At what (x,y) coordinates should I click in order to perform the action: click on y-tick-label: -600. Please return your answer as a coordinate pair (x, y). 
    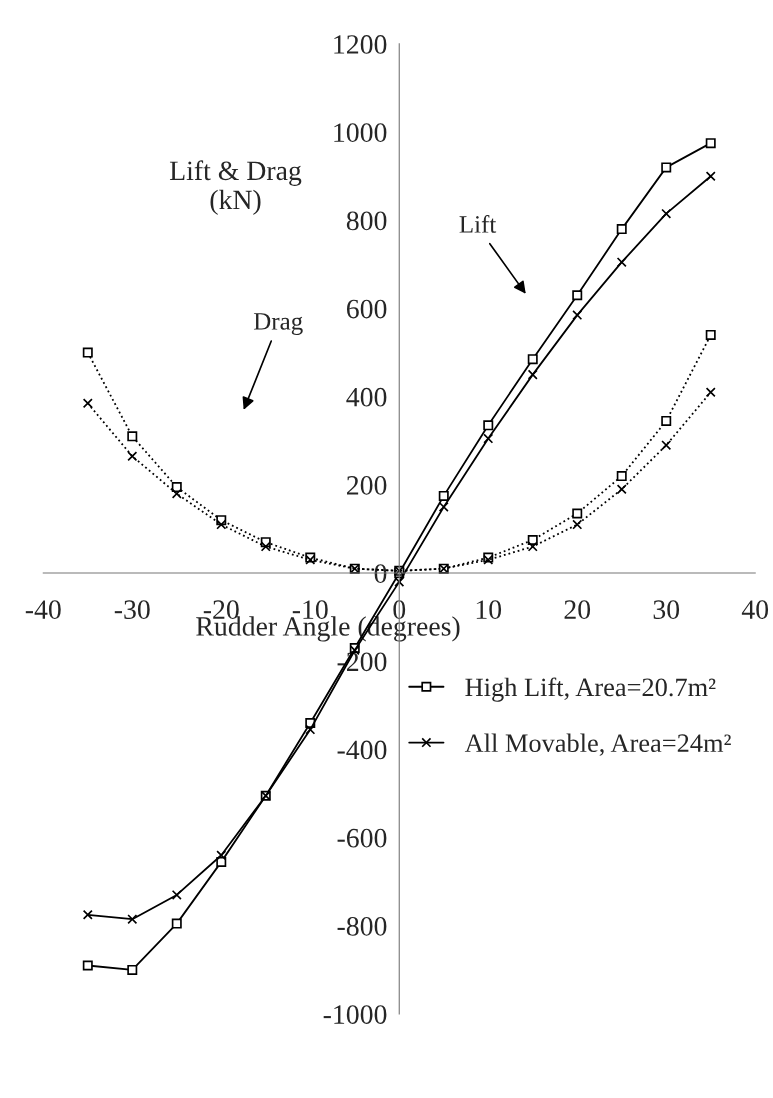
    Looking at the image, I should click on (362, 838).